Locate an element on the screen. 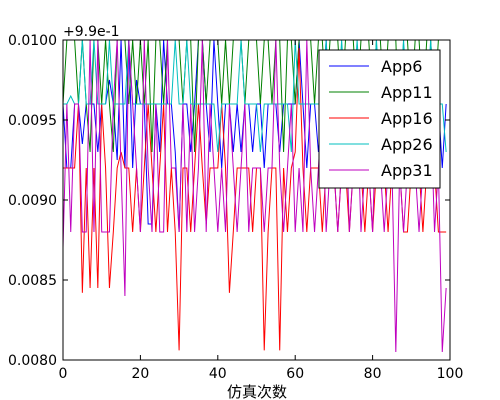 The width and height of the screenshot is (500, 400). x-tick-label: 80 is located at coordinates (373, 374).